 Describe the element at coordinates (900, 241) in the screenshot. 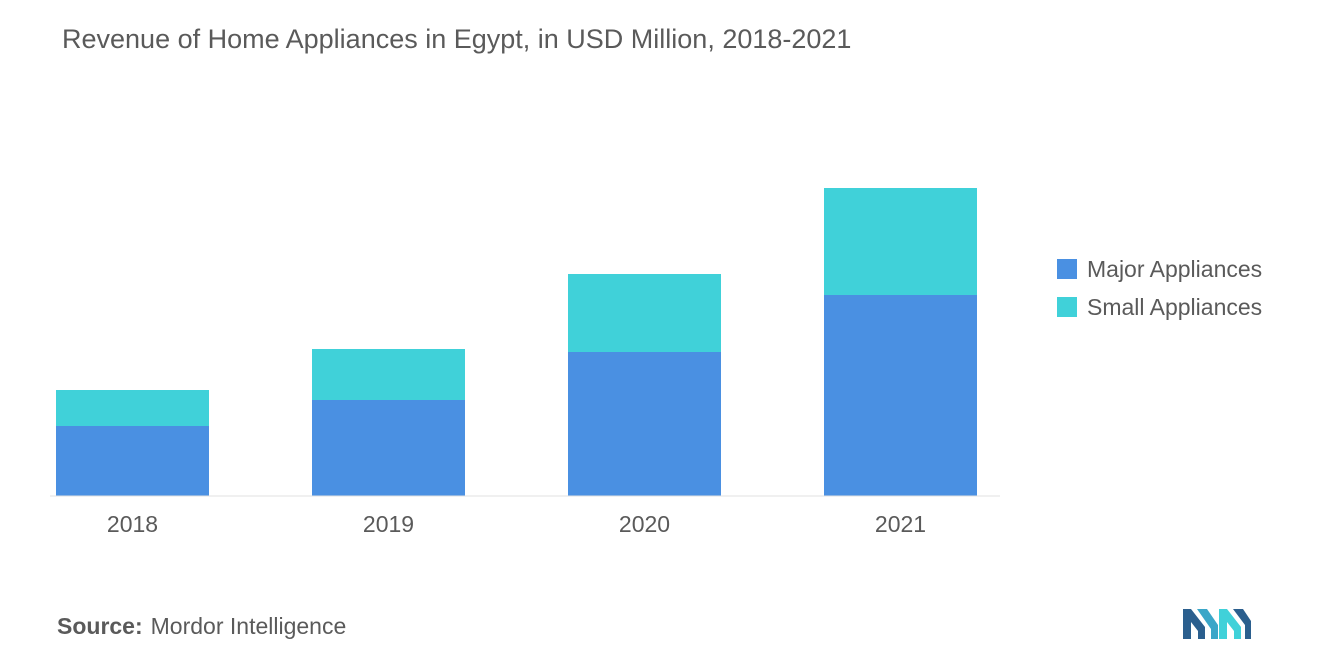

I see `bar-small-2021` at that location.